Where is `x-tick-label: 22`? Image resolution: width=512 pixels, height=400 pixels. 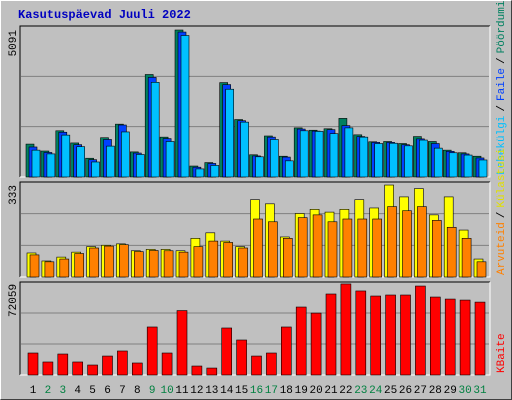
x-tick-label: 22 is located at coordinates (345, 391).